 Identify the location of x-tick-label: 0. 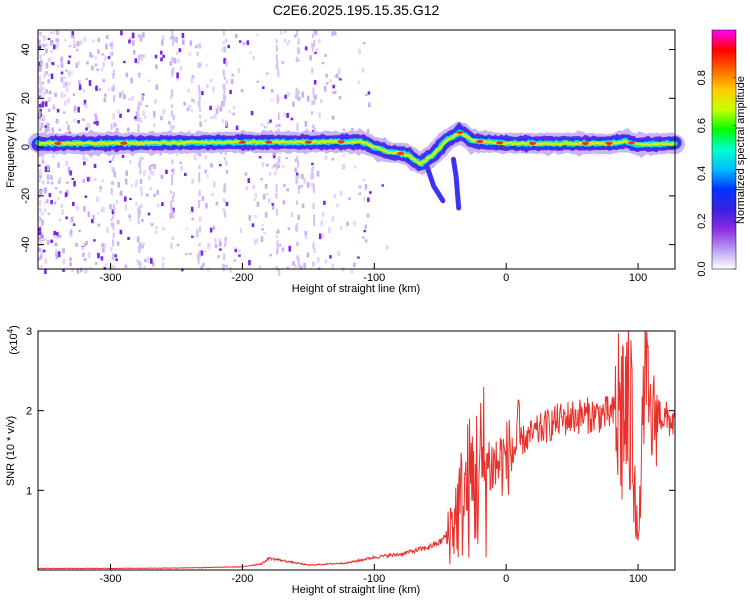
(506, 579).